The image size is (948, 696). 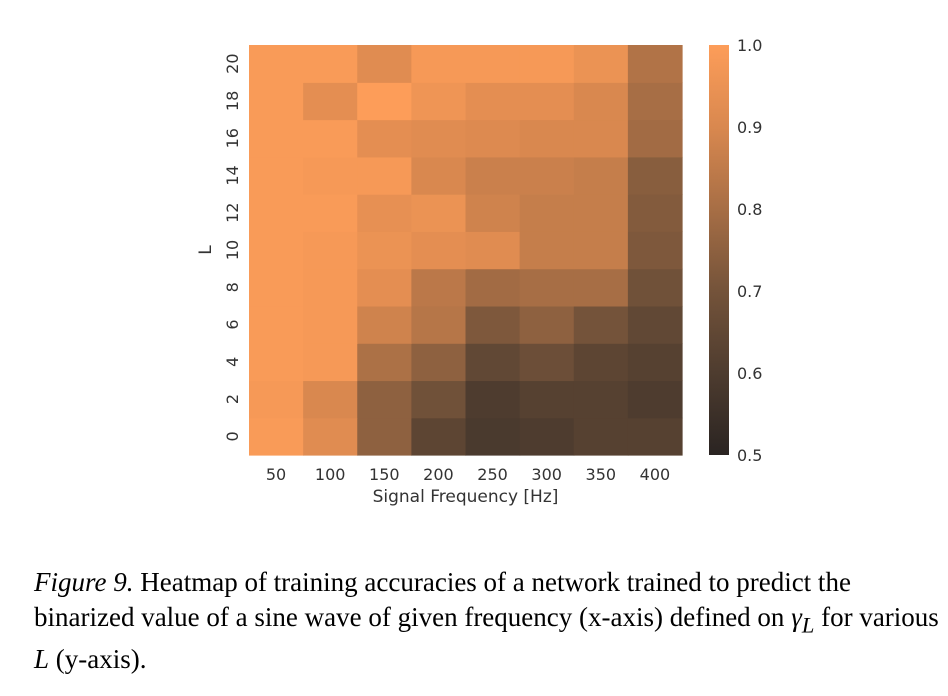 I want to click on x-tick-label: 250, so click(x=492, y=474).